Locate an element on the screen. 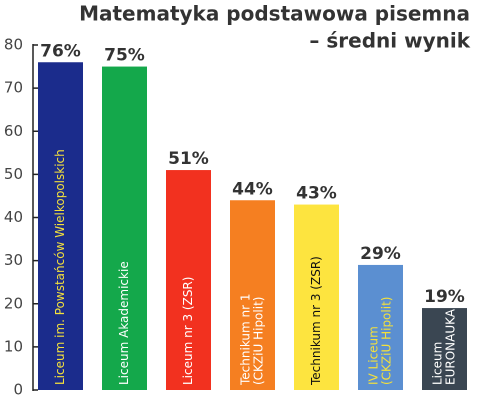 This screenshot has height=412, width=478. y-tick-label: 30 is located at coordinates (13, 260).